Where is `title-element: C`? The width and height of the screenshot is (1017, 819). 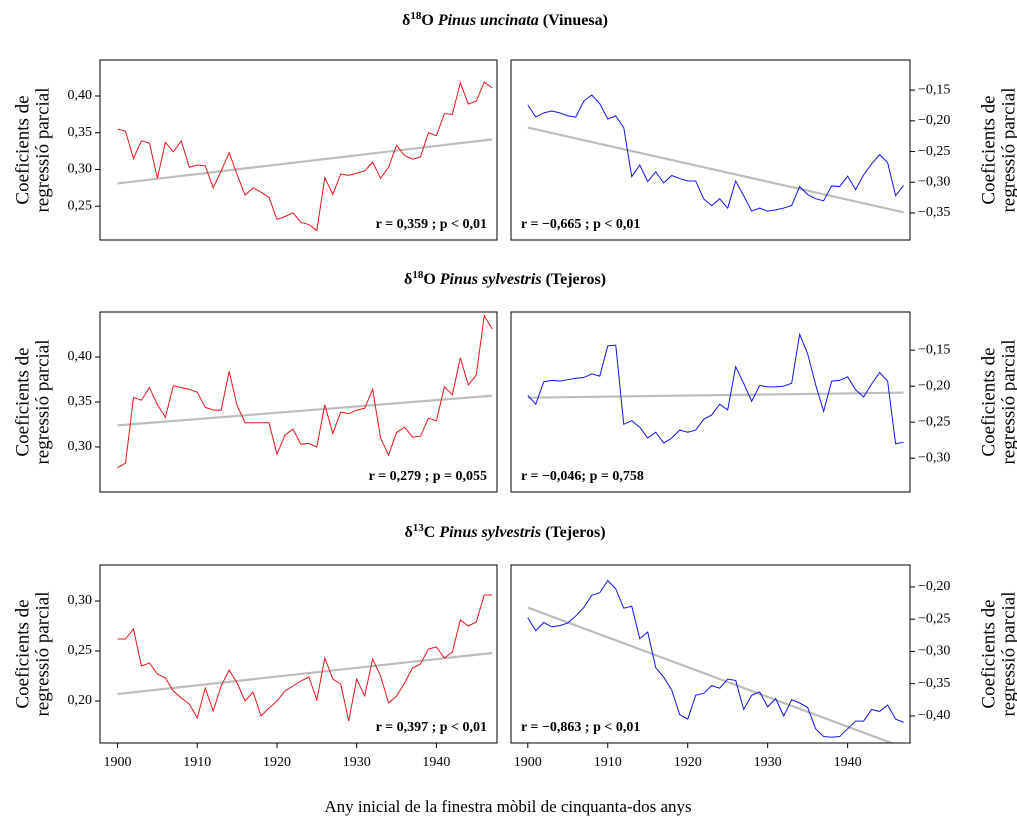
title-element: C is located at coordinates (430, 532).